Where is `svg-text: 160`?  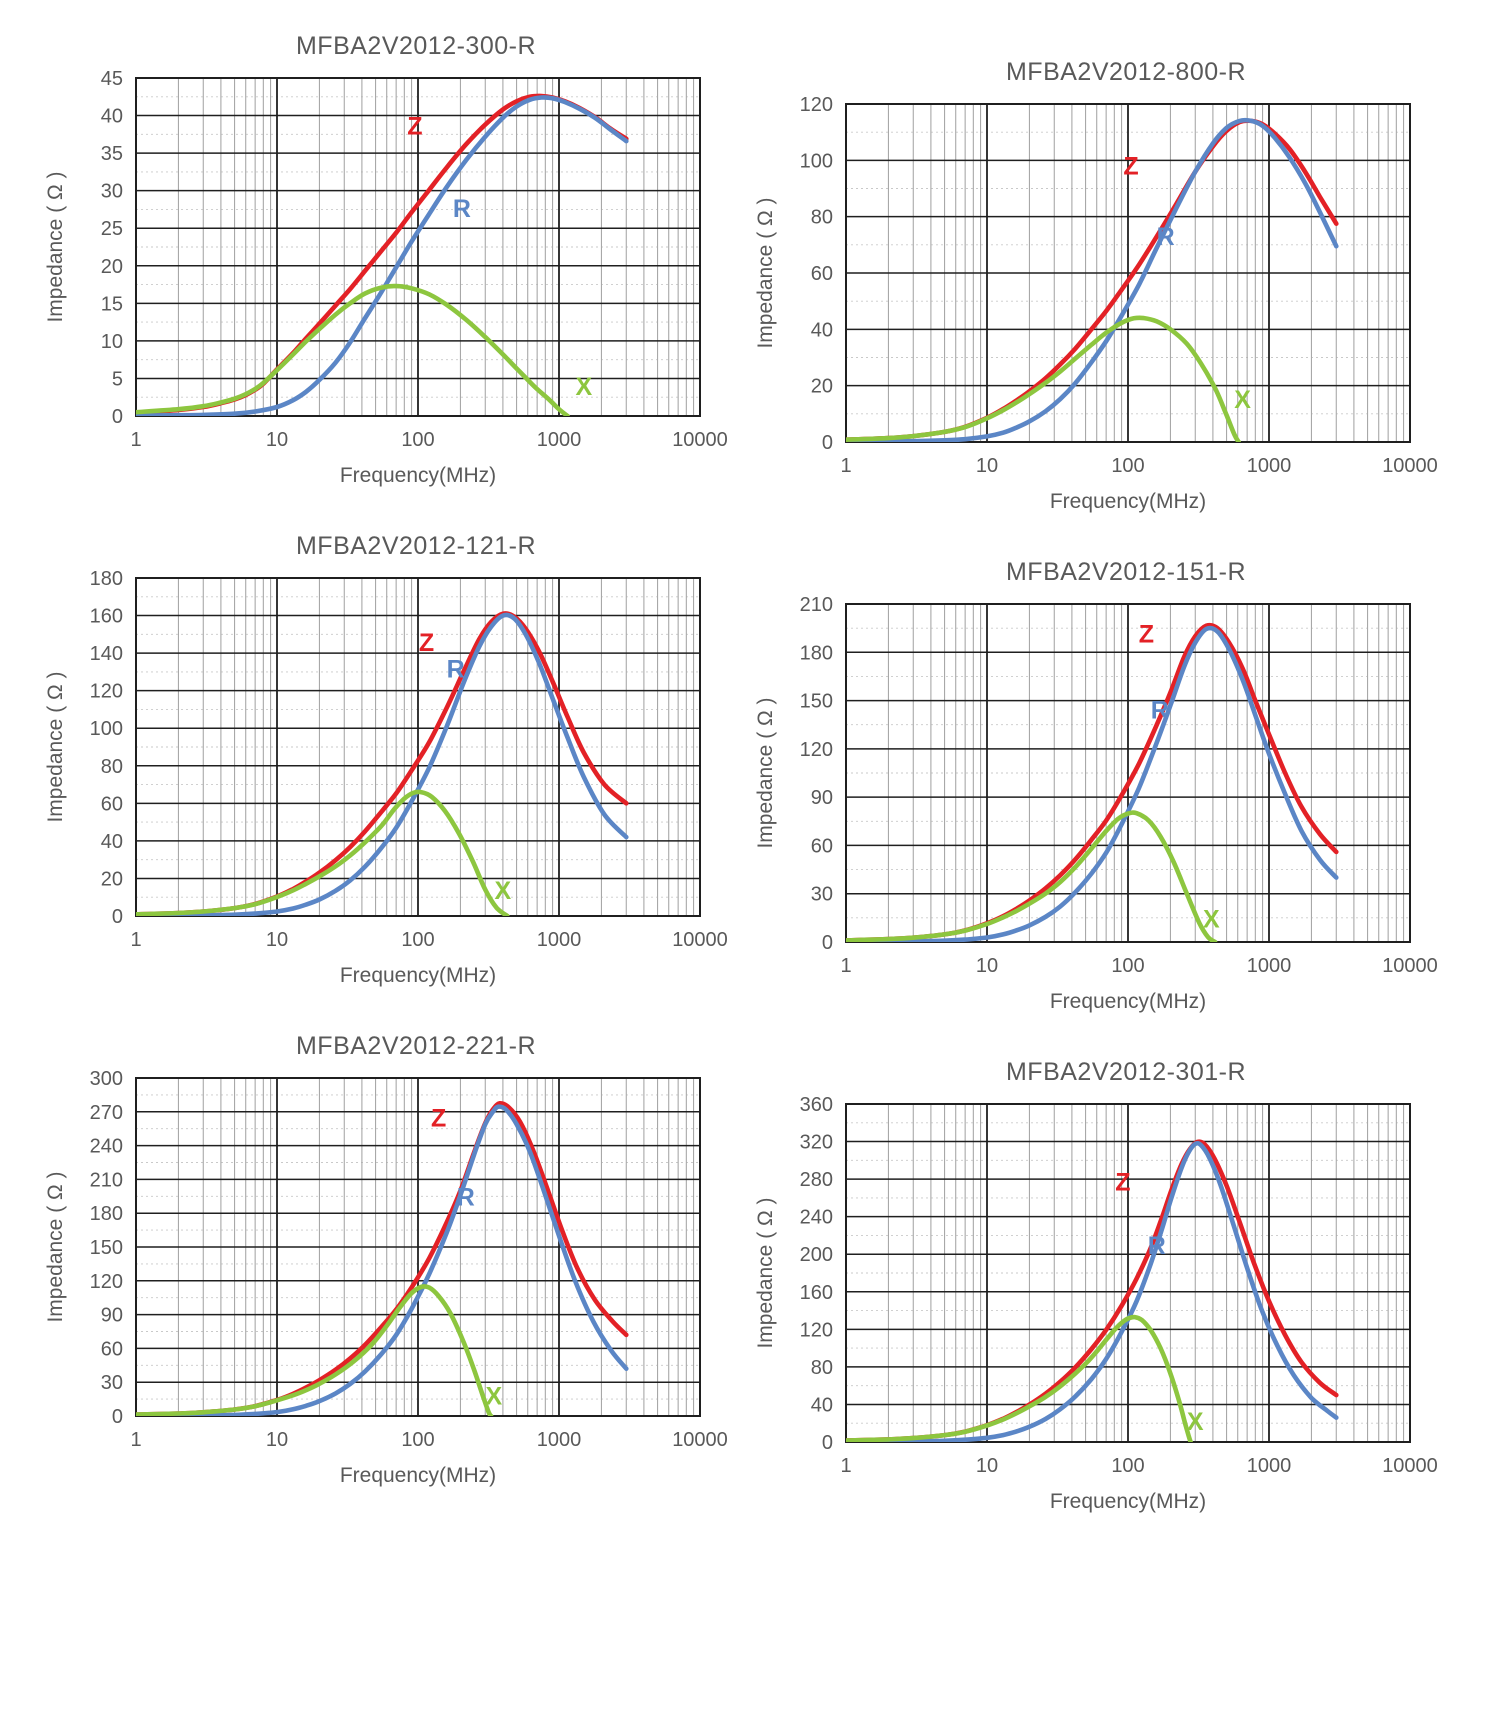 svg-text: 160 is located at coordinates (816, 1293).